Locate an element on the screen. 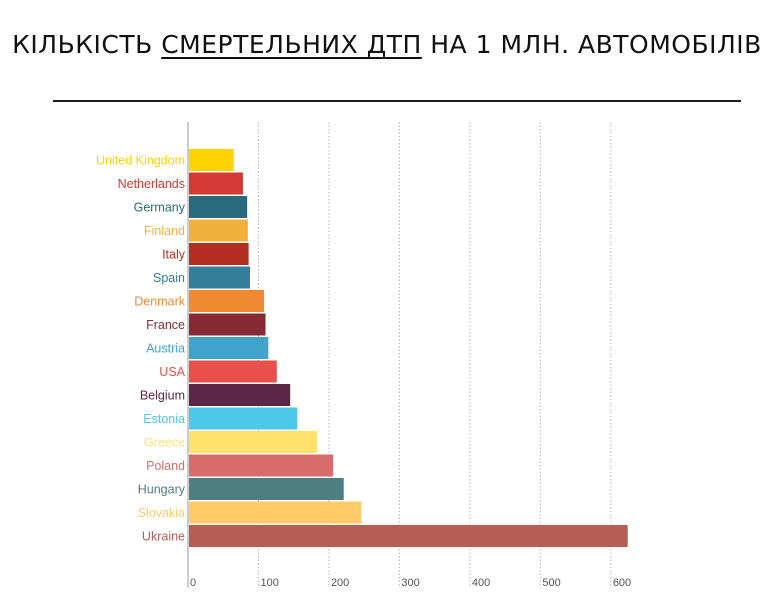  tick-label-400: 400 is located at coordinates (481, 583).